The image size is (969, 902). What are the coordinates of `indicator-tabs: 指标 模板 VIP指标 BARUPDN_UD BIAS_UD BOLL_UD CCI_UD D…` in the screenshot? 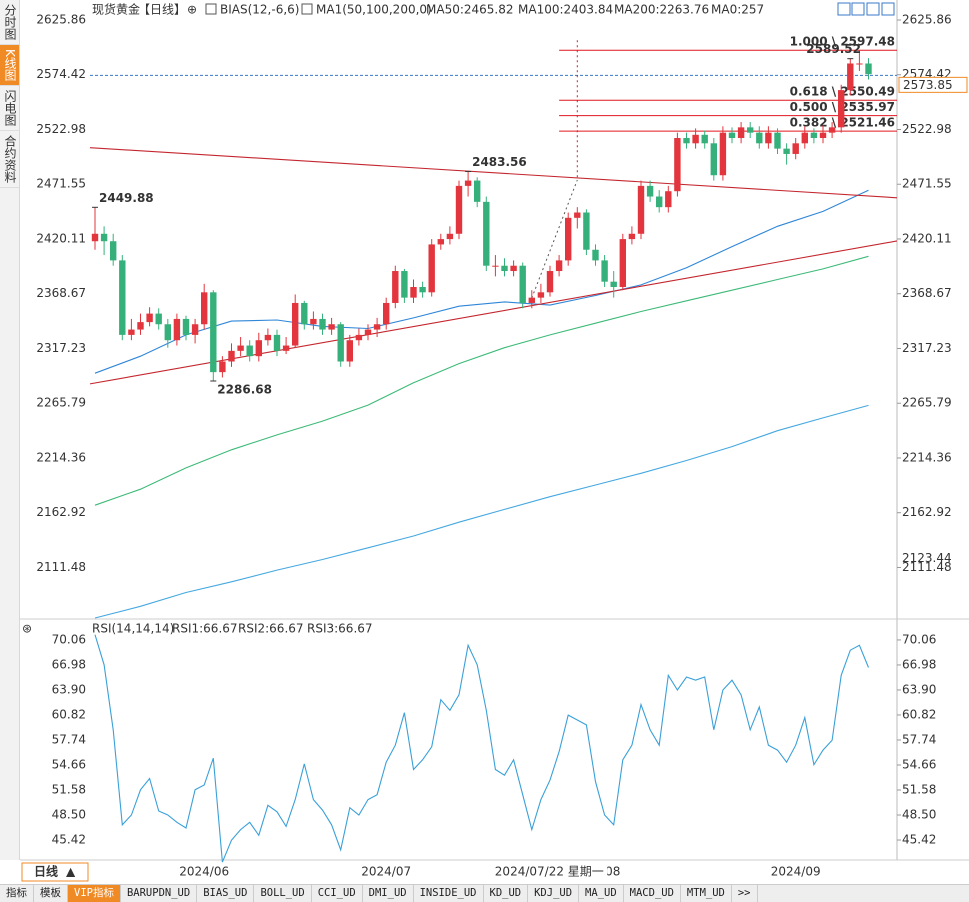 It's located at (484, 893).